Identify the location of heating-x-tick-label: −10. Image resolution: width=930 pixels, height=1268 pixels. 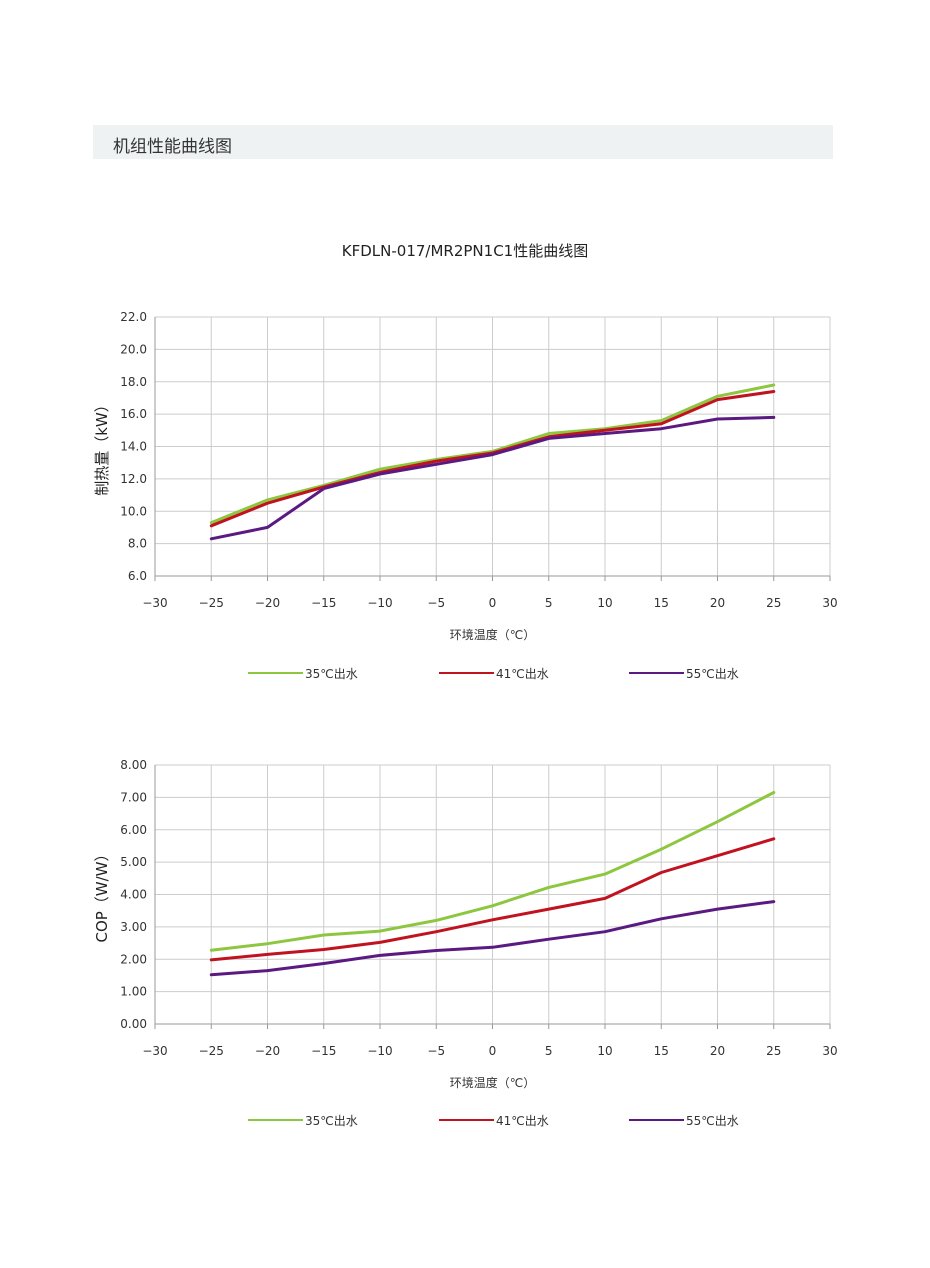
(379, 603).